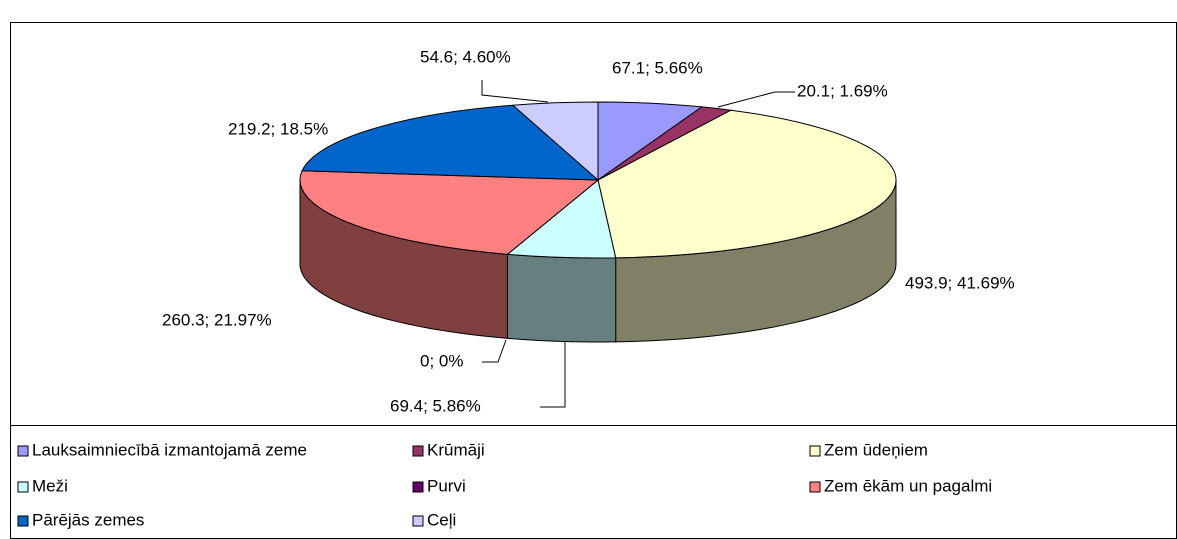  Describe the element at coordinates (50, 485) in the screenshot. I see `legend-label: Meži` at that location.